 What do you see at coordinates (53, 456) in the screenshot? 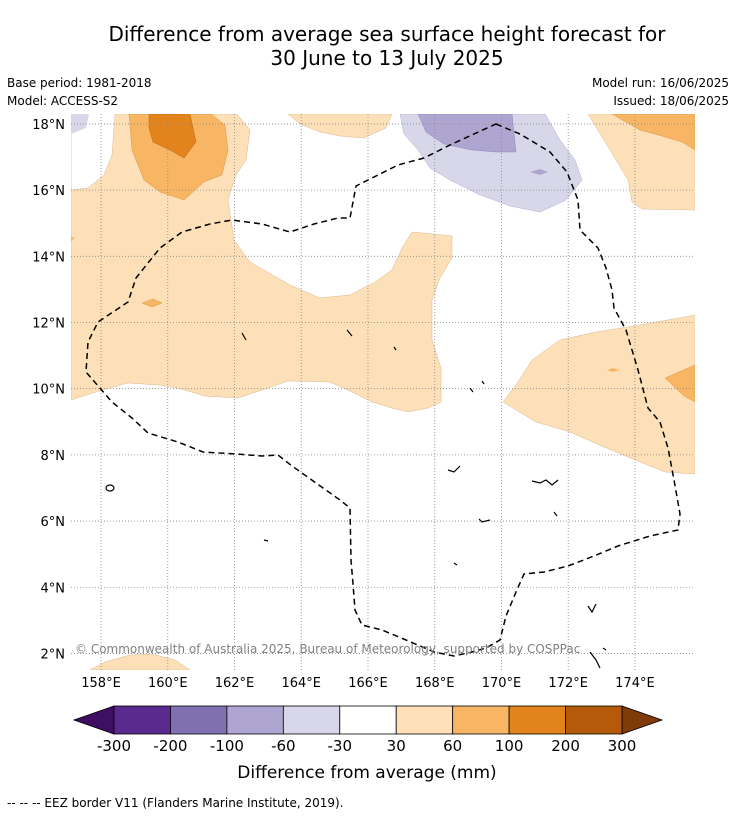
I see `latitude-label: 8°N` at bounding box center [53, 456].